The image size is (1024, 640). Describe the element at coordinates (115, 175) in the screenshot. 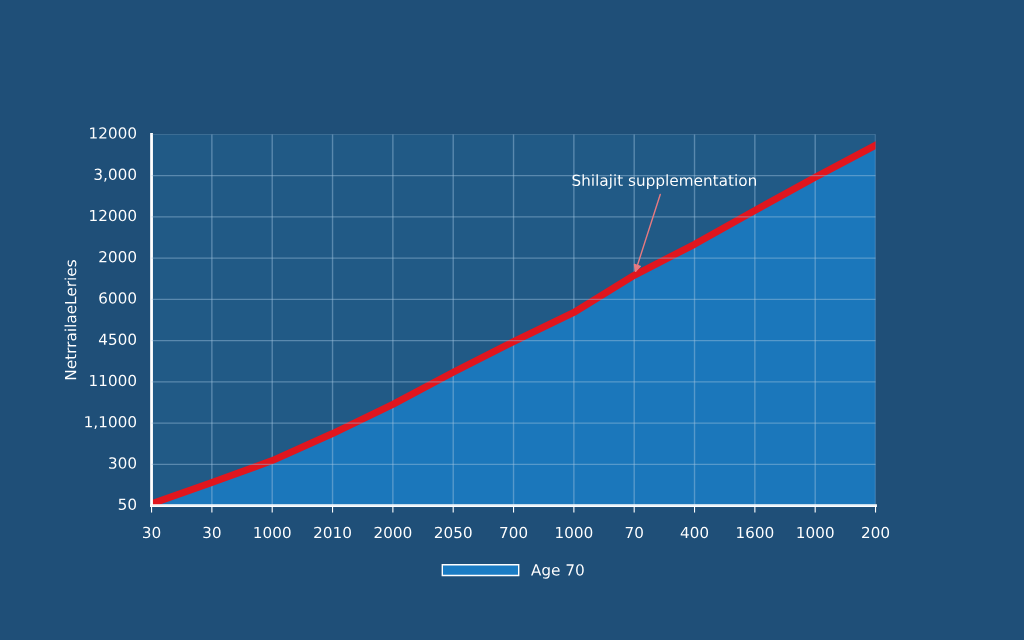

I see `text: 3,000` at that location.